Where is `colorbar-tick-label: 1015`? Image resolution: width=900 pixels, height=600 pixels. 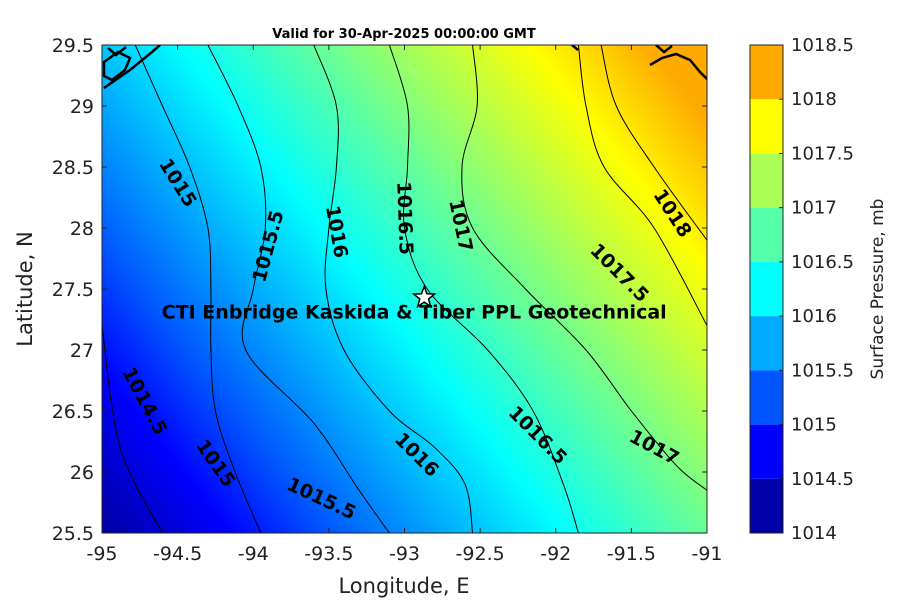
colorbar-tick-label: 1015 is located at coordinates (814, 425).